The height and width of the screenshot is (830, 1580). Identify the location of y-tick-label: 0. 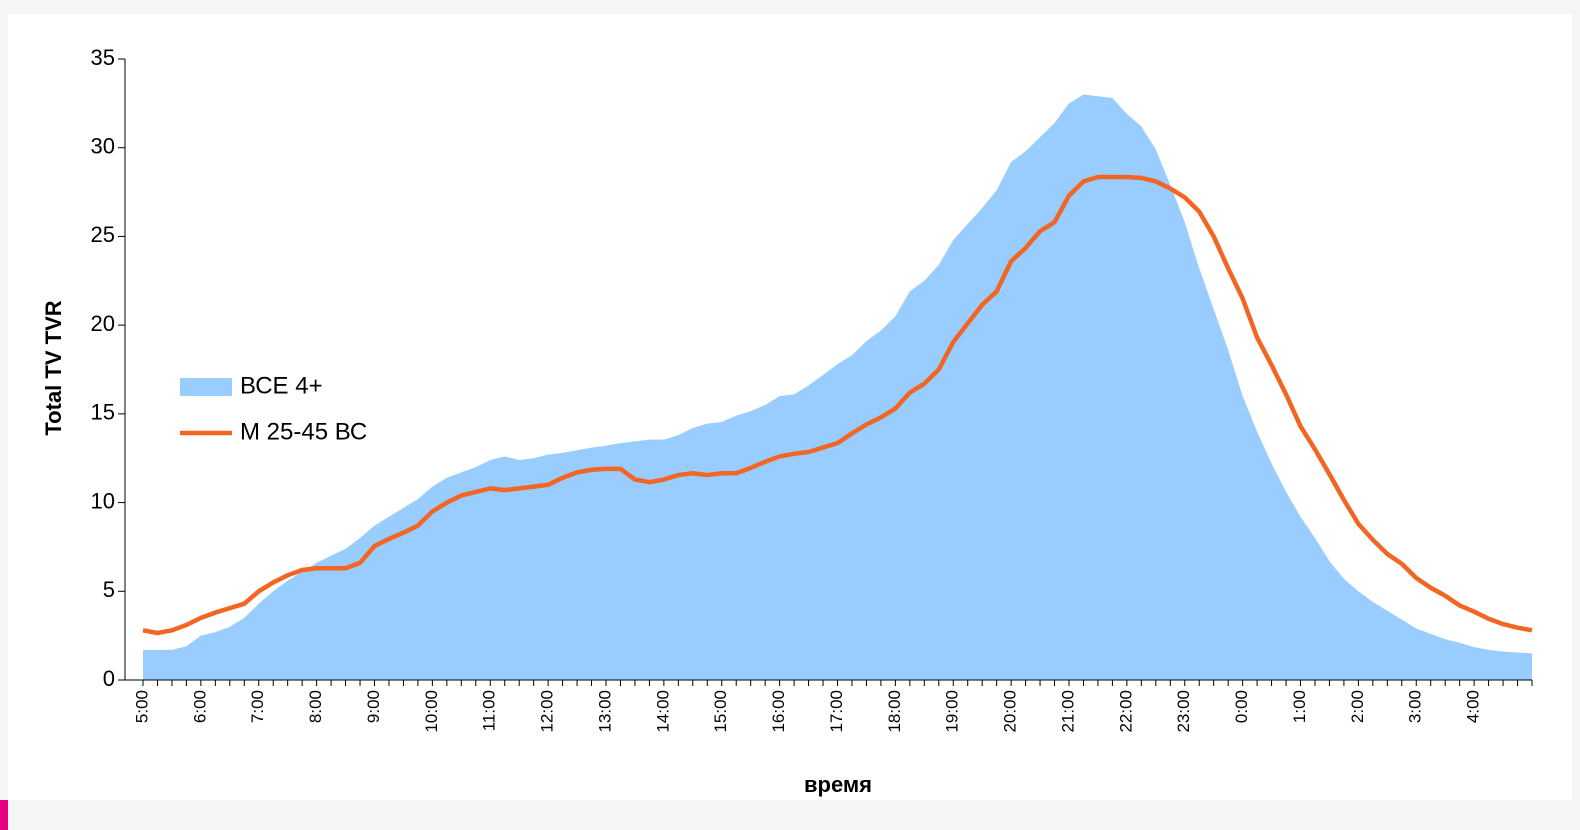
(109, 678).